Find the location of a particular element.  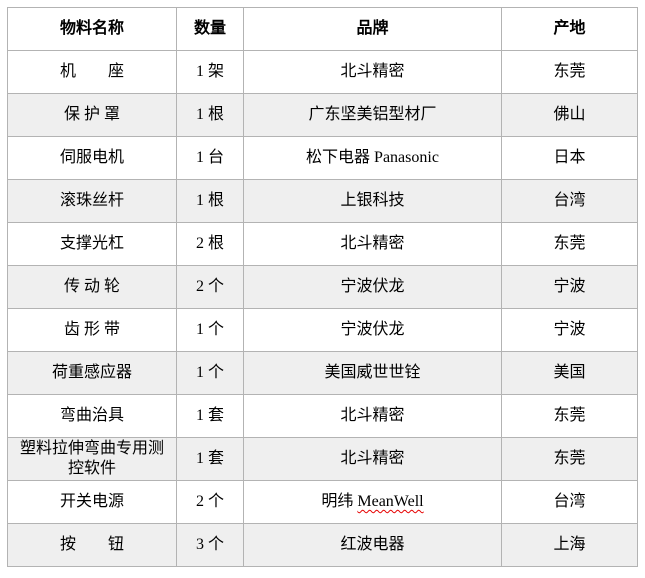

table-row: 弯曲治具 1 套北斗精密 东莞 is located at coordinates (322, 416).